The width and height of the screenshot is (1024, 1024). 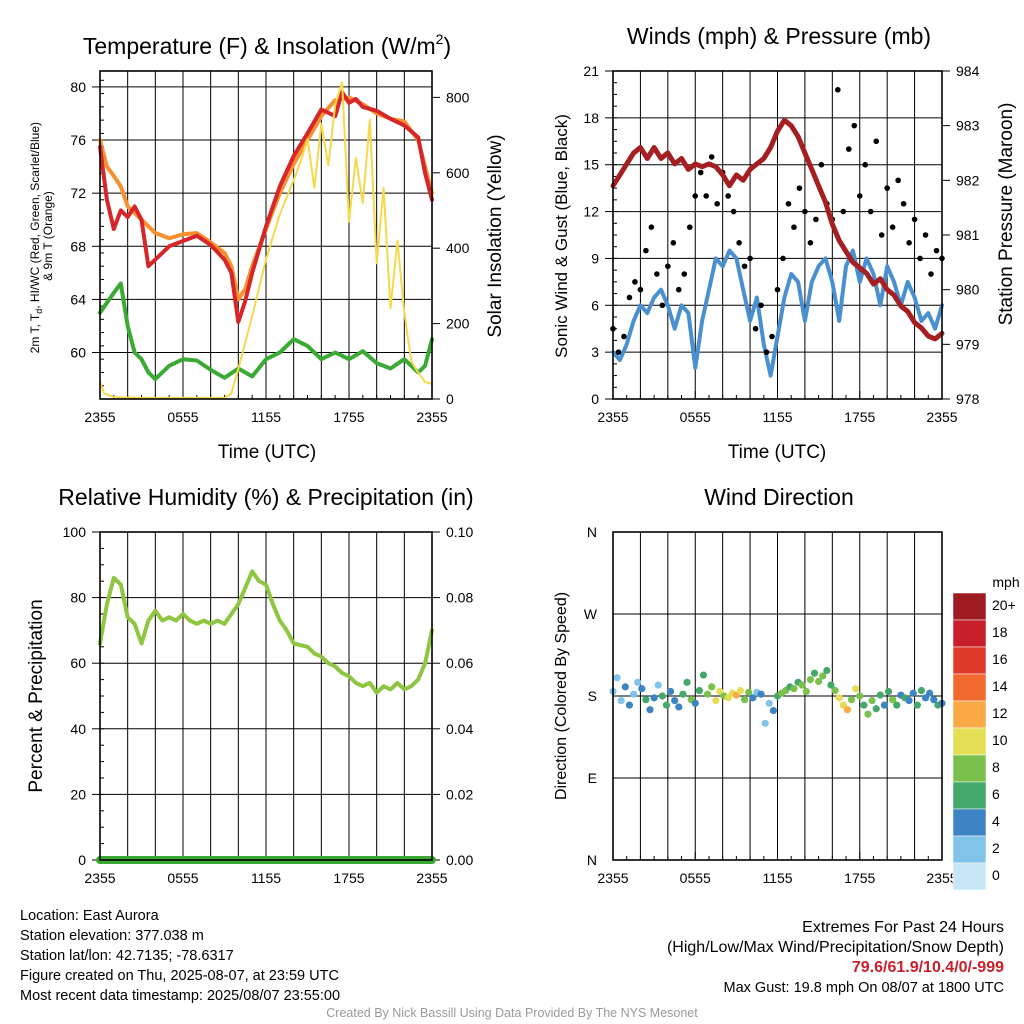 What do you see at coordinates (903, 927) in the screenshot?
I see `extremes-heading: Extremes For Past 24 Hours` at bounding box center [903, 927].